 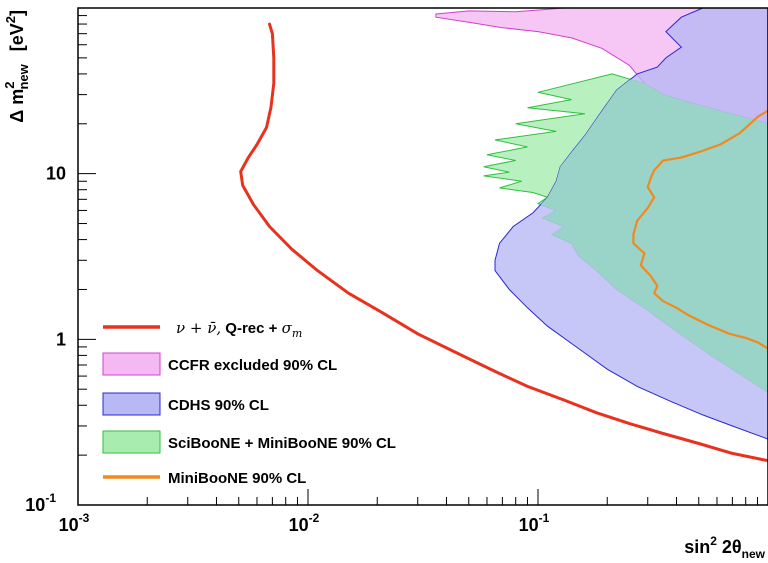 What do you see at coordinates (282, 443) in the screenshot?
I see `legend-label: SciBooNE + MiniBooNE 90% CL` at bounding box center [282, 443].